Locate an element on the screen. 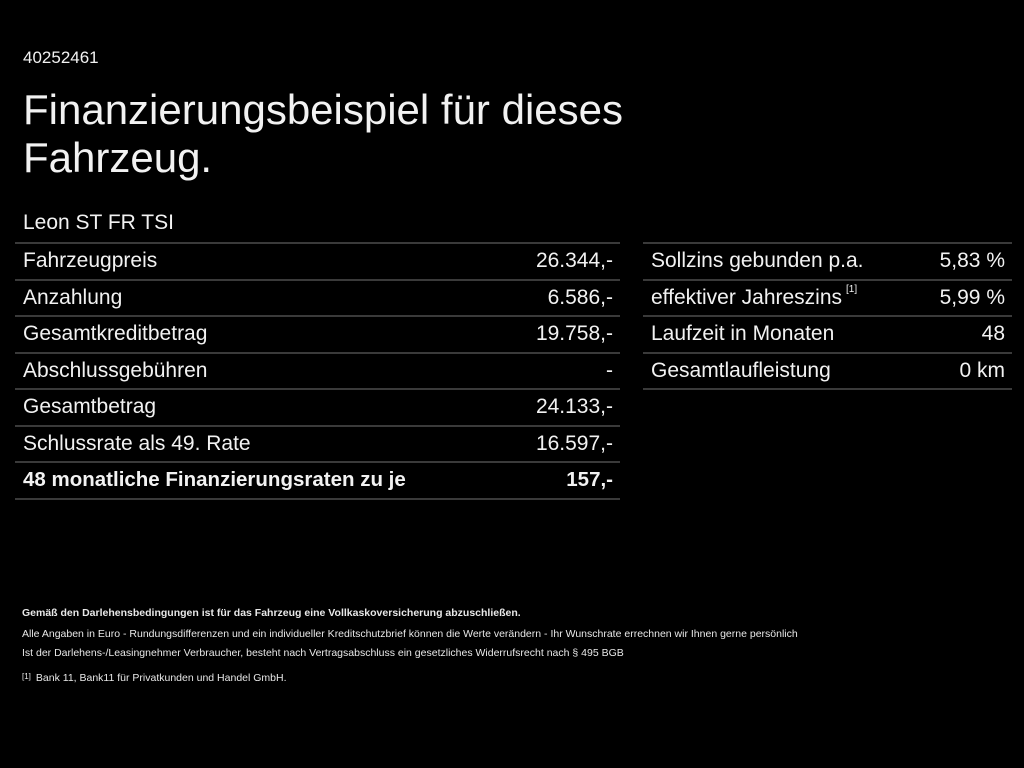  row-label: Abschlussgebühren is located at coordinates (115, 370).